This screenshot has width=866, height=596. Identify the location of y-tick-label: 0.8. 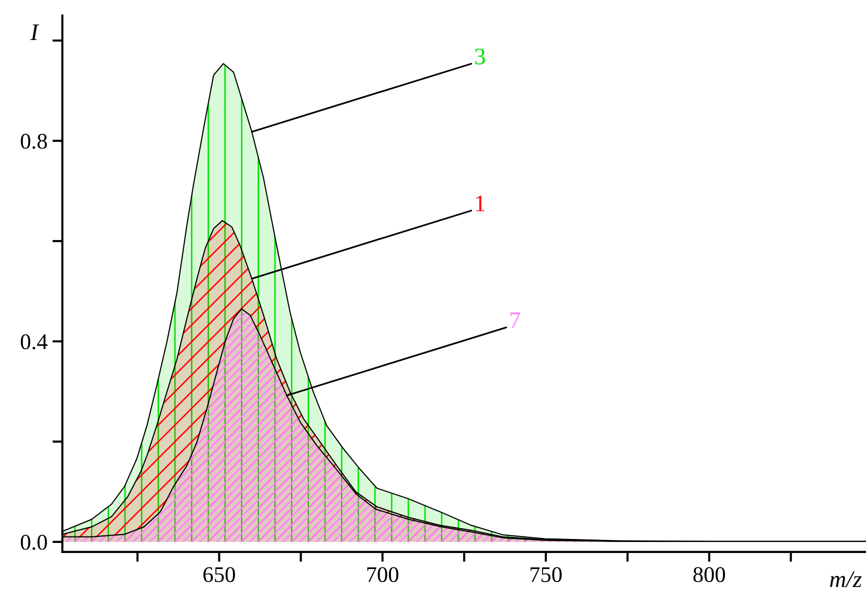
(33, 141).